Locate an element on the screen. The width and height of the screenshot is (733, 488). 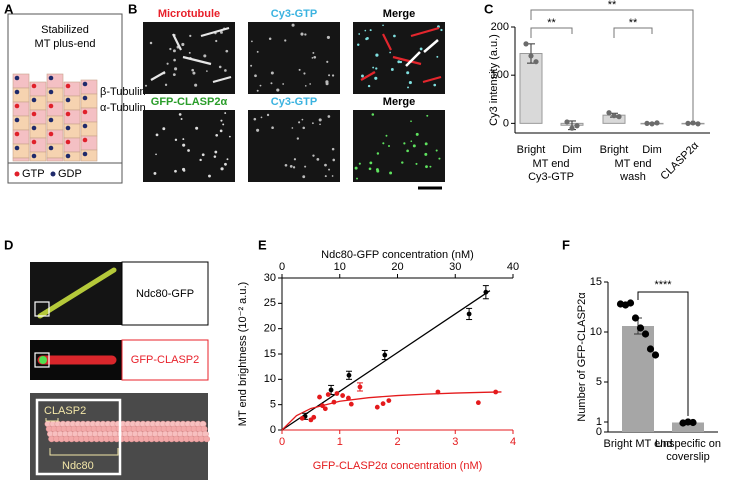
panel-label: C is located at coordinates (489, 8).